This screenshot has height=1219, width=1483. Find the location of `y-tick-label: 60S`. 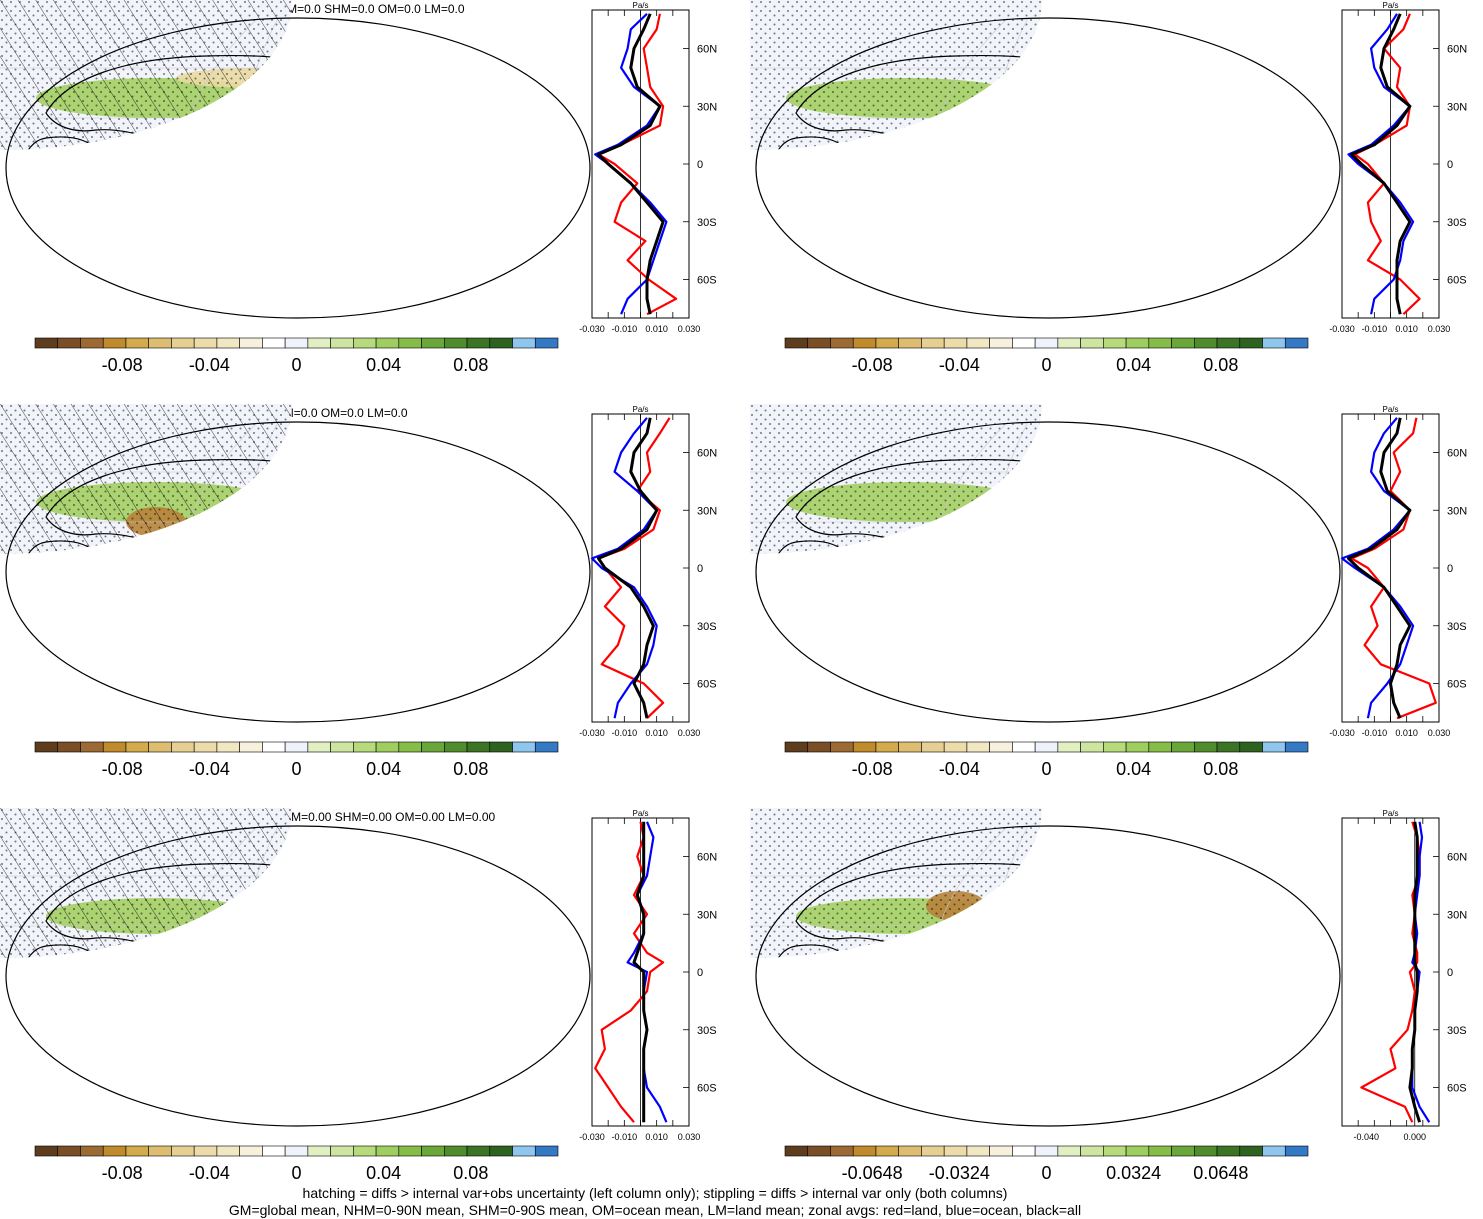

y-tick-label: 60S is located at coordinates (707, 1089).